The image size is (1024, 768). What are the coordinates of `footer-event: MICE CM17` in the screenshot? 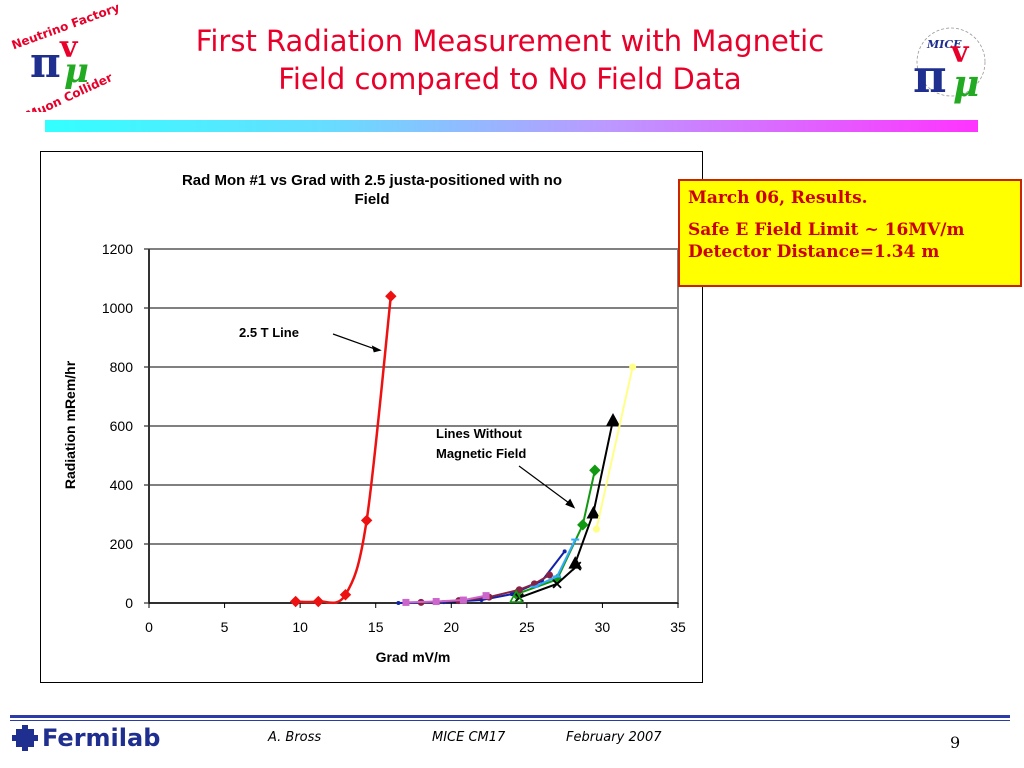 It's located at (469, 737).